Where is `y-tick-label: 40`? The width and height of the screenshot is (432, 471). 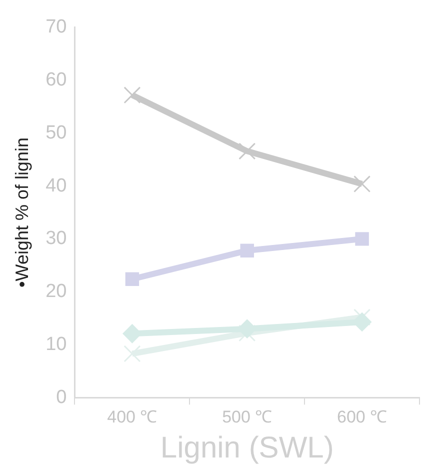 y-tick-label: 40 is located at coordinates (56, 185).